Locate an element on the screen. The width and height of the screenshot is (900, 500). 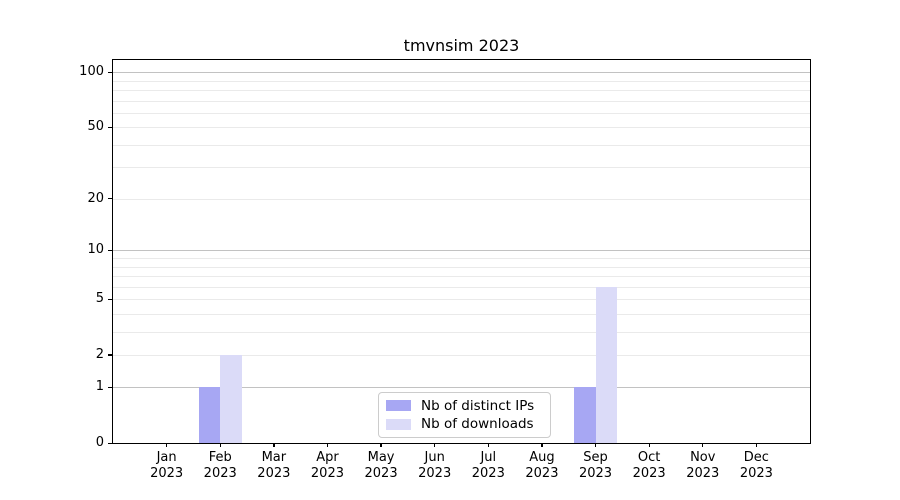
y-tick-label: 0 is located at coordinates (99, 442).